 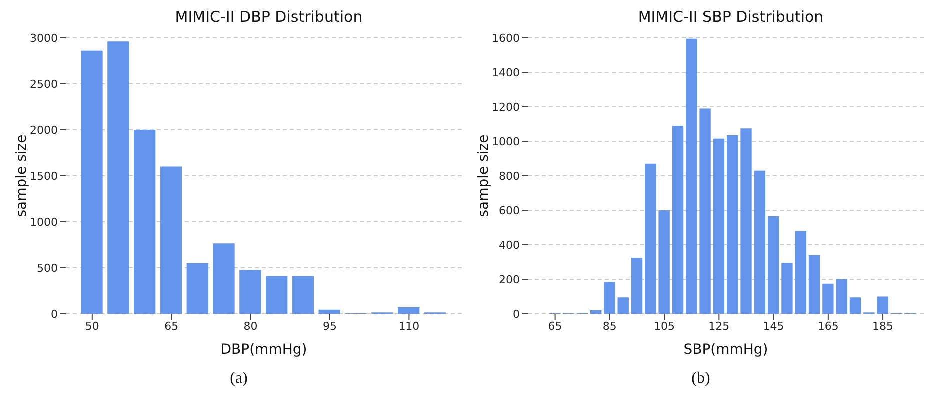 I want to click on x-axis-title: DBP(mmHg), so click(x=264, y=350).